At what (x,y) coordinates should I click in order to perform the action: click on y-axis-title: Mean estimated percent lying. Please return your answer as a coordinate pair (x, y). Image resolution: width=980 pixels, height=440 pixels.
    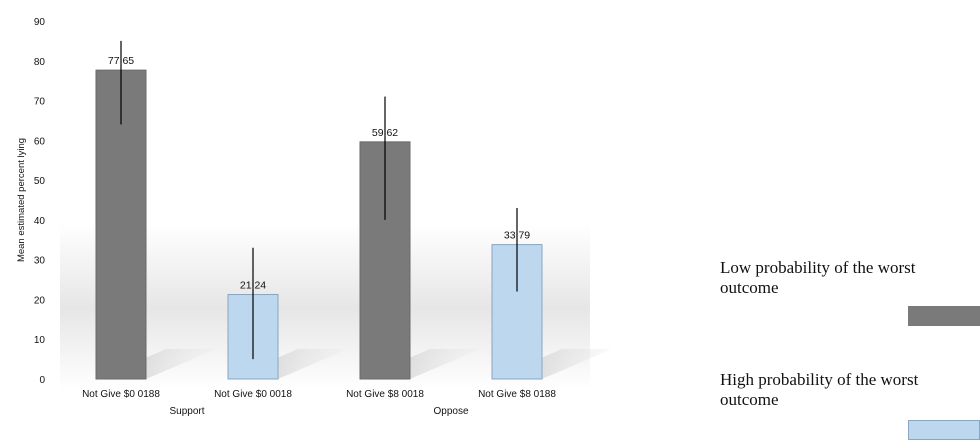
    Looking at the image, I should click on (21, 200).